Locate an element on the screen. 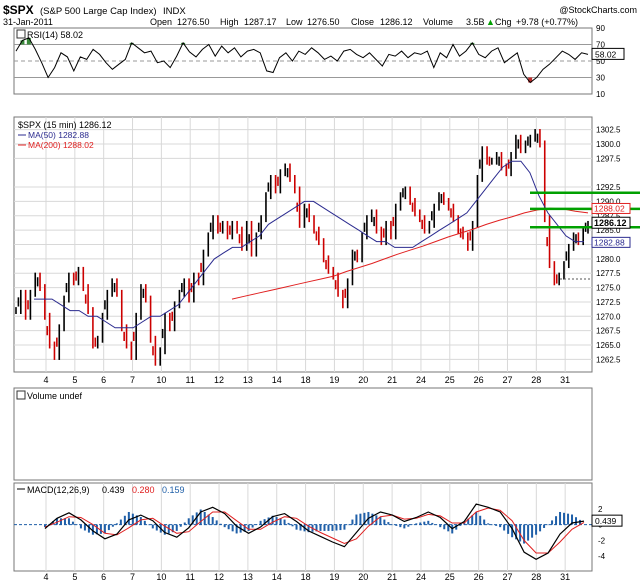 Image resolution: width=640 pixels, height=584 pixels. rsi-tick-label: 90 is located at coordinates (600, 28).